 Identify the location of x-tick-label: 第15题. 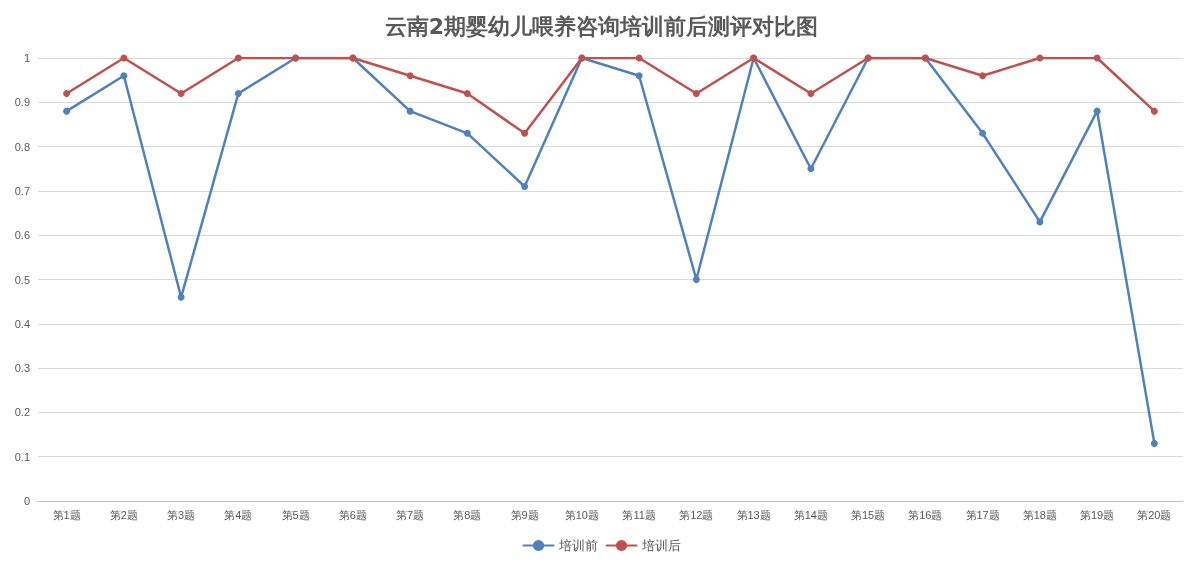
(868, 514).